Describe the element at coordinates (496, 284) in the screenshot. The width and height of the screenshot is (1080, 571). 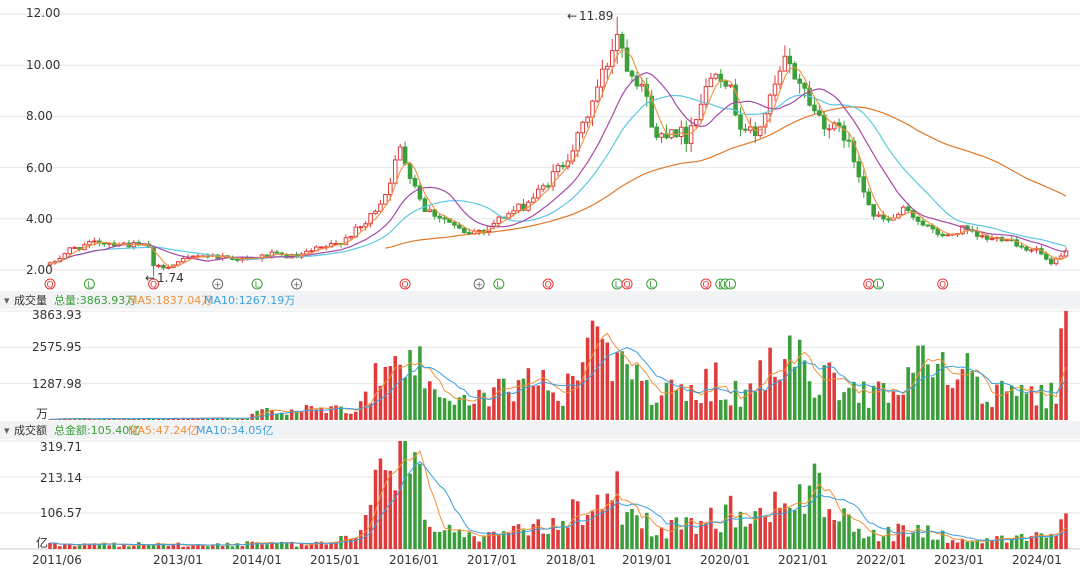
I see `event-markers-layer: QLQ+L+Q+LQLQLQLLLQLQ` at that location.